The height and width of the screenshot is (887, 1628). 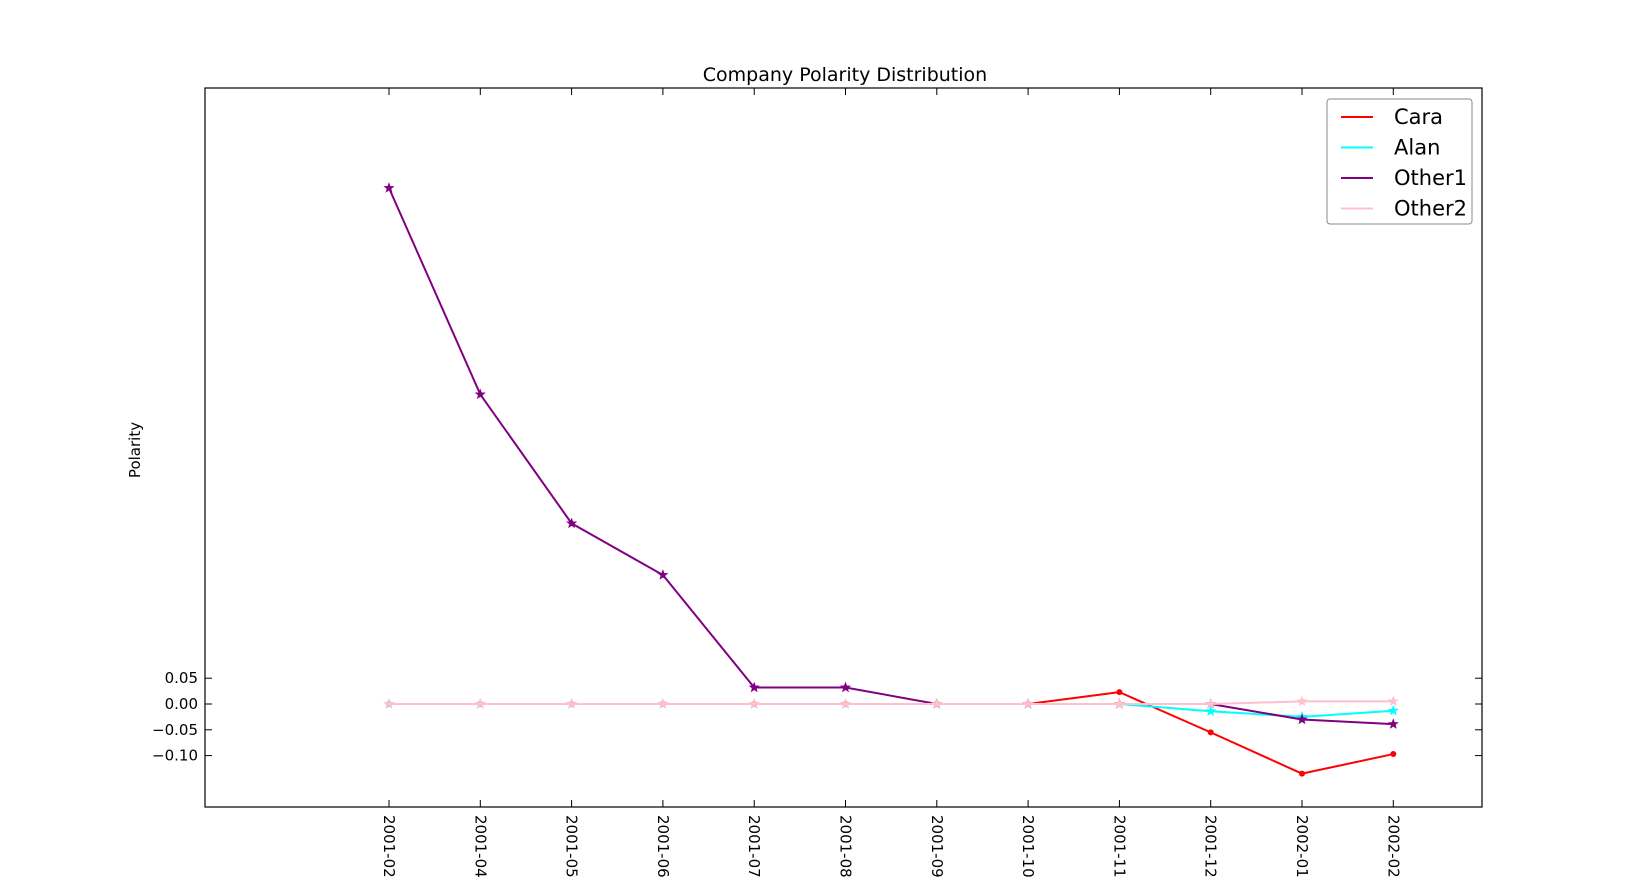 I want to click on series-other2, so click(x=891, y=702).